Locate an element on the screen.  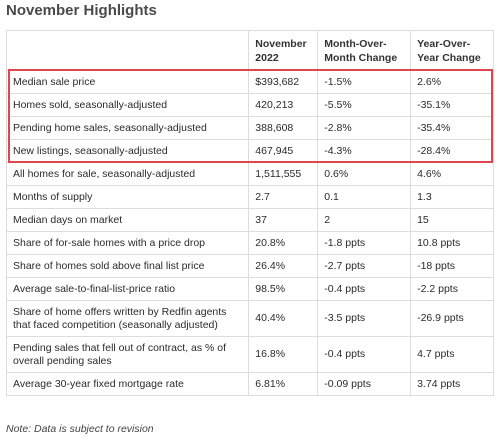
november-value: 6.81% is located at coordinates (283, 384).